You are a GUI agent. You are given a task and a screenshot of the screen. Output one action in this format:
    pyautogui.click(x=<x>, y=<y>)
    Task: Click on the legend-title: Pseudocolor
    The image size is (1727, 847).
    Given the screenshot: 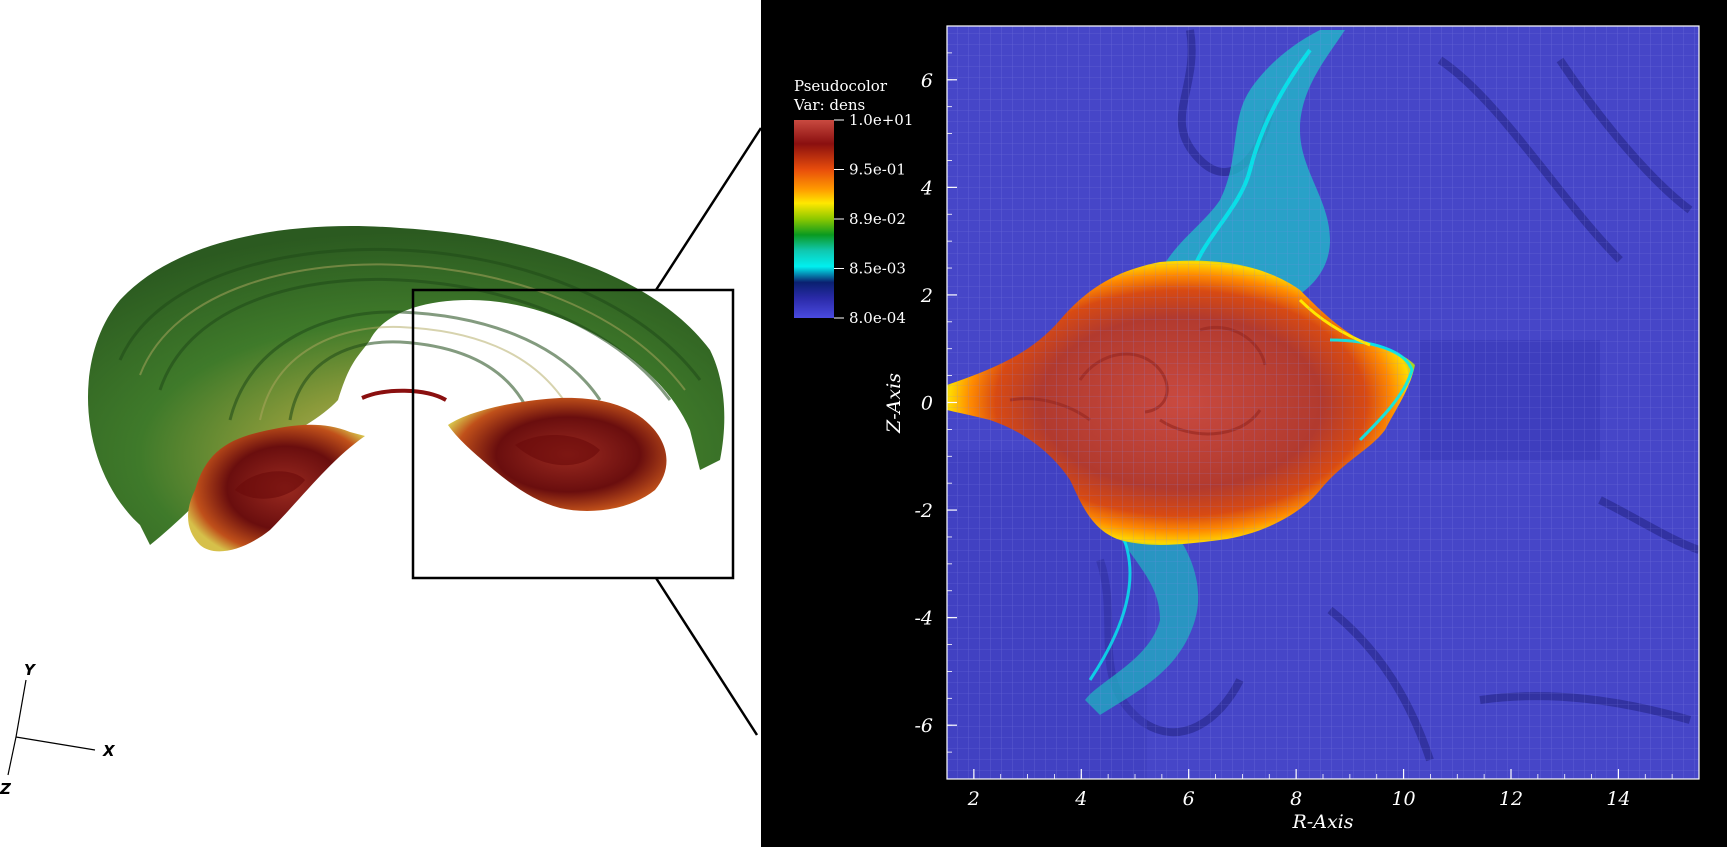 What is the action you would take?
    pyautogui.click(x=841, y=86)
    